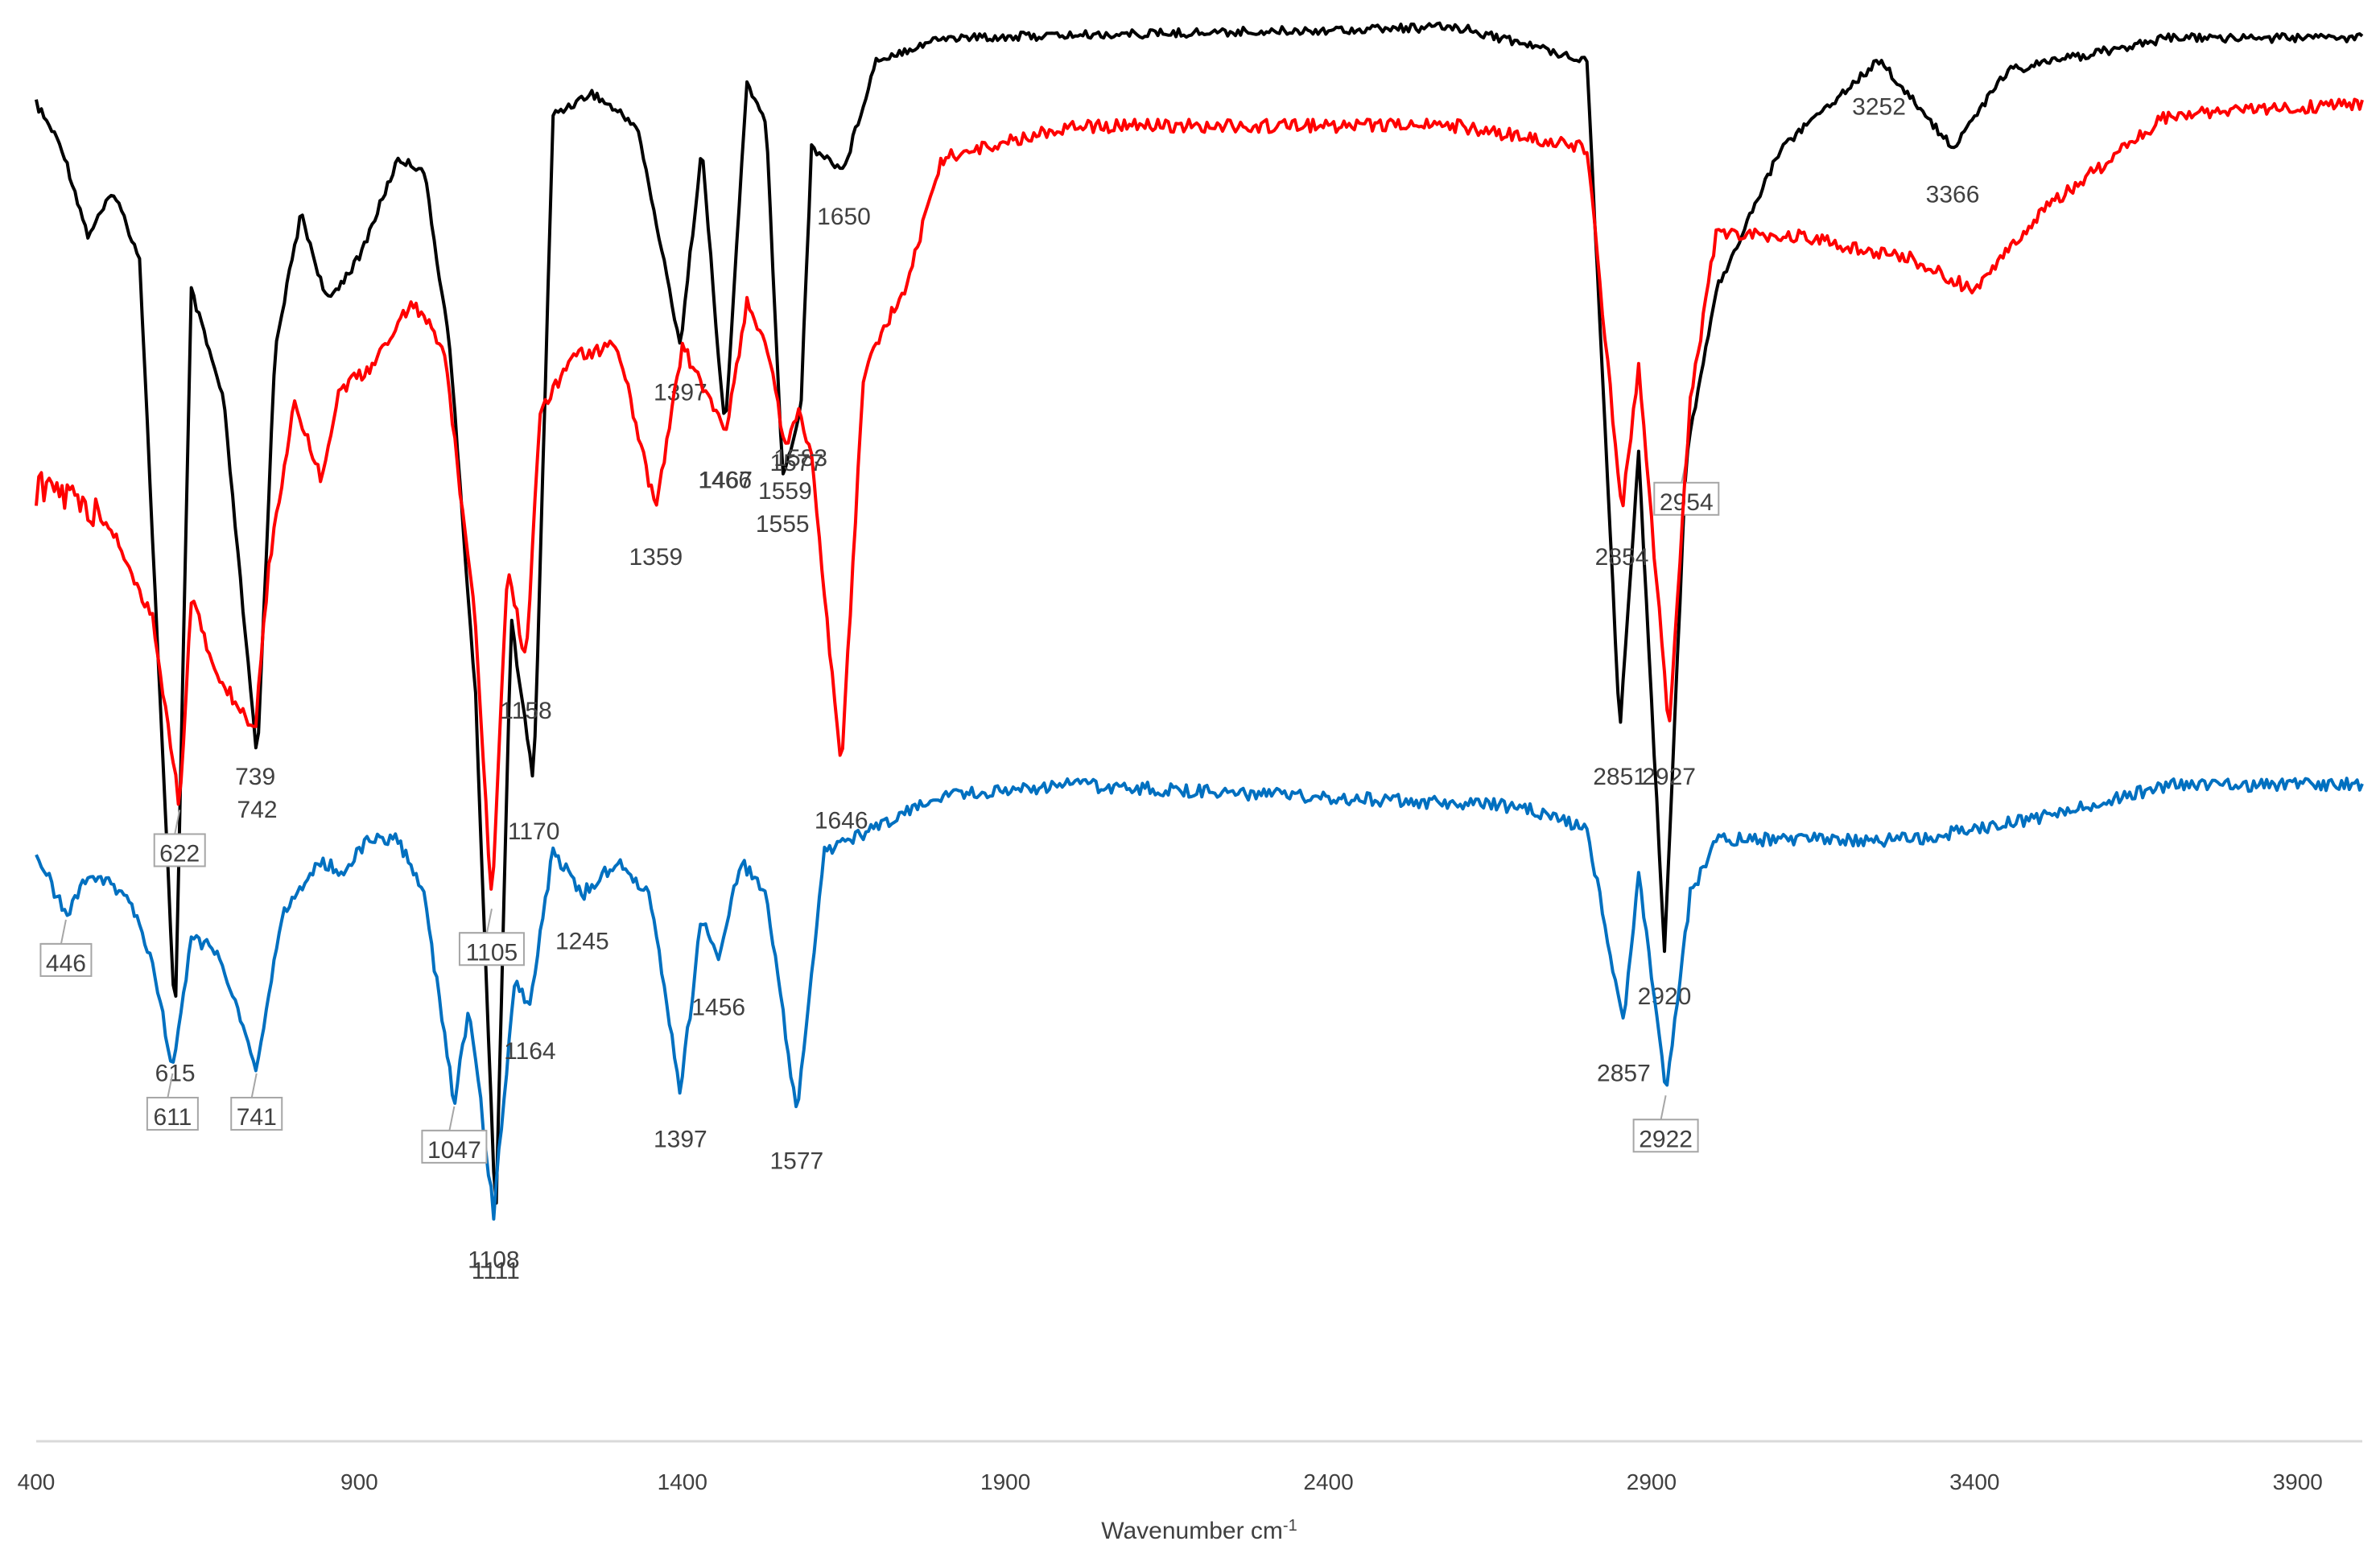 This screenshot has width=2380, height=1566. I want to click on x-tick-label: 1900, so click(1005, 1481).